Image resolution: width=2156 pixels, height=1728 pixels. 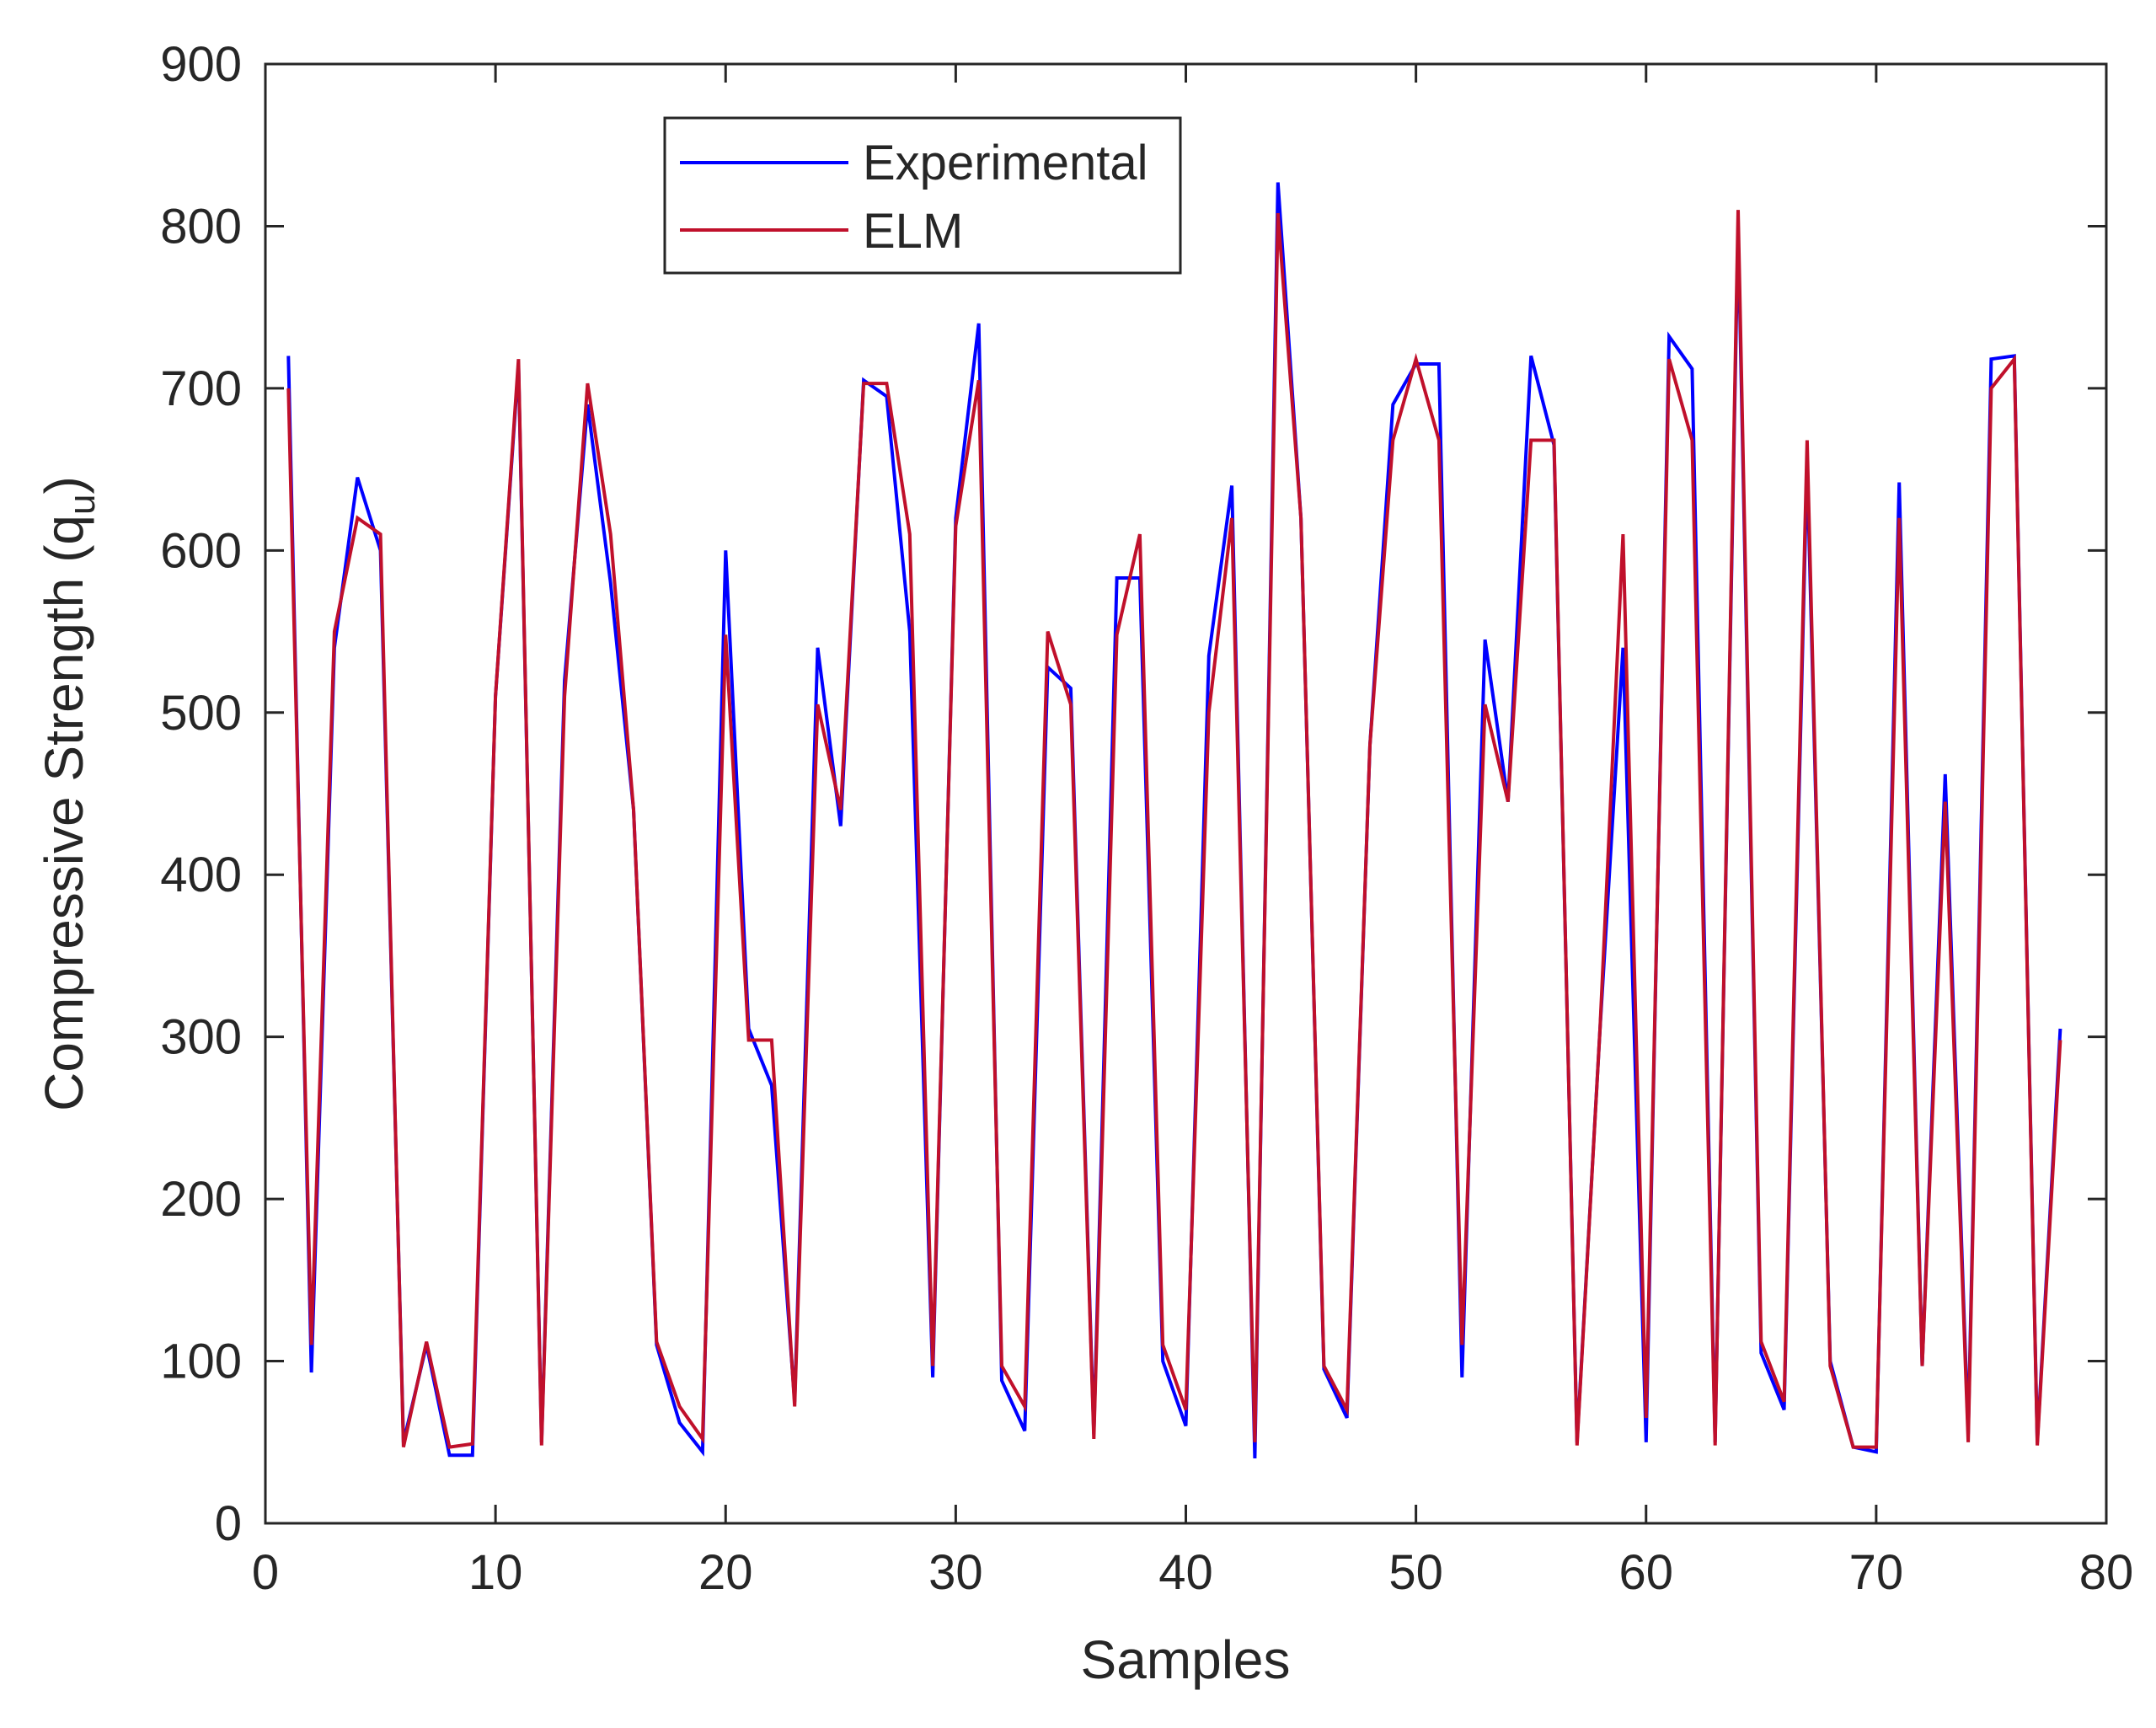 What do you see at coordinates (201, 713) in the screenshot?
I see `y-tick-label: 500` at bounding box center [201, 713].